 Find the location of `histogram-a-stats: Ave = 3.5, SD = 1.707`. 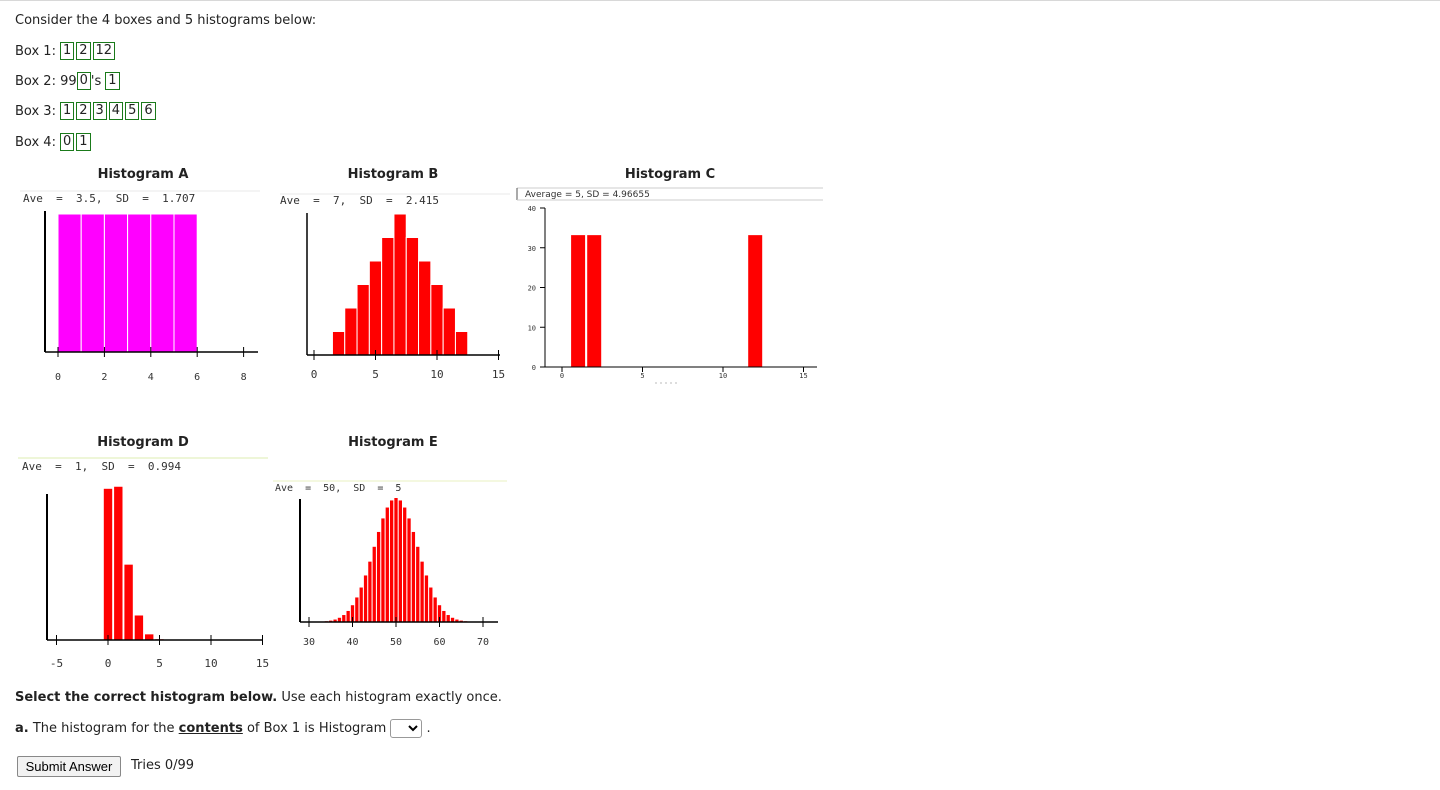

histogram-a-stats: Ave = 3.5, SD = 1.707 is located at coordinates (109, 198).